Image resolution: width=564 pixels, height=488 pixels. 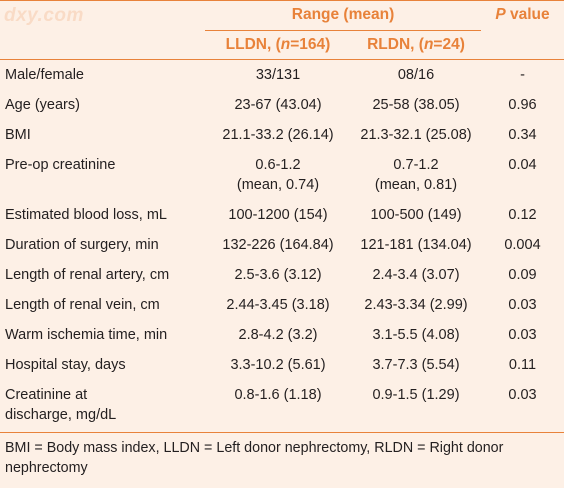 I want to click on p-value-rest: value, so click(x=527, y=15).